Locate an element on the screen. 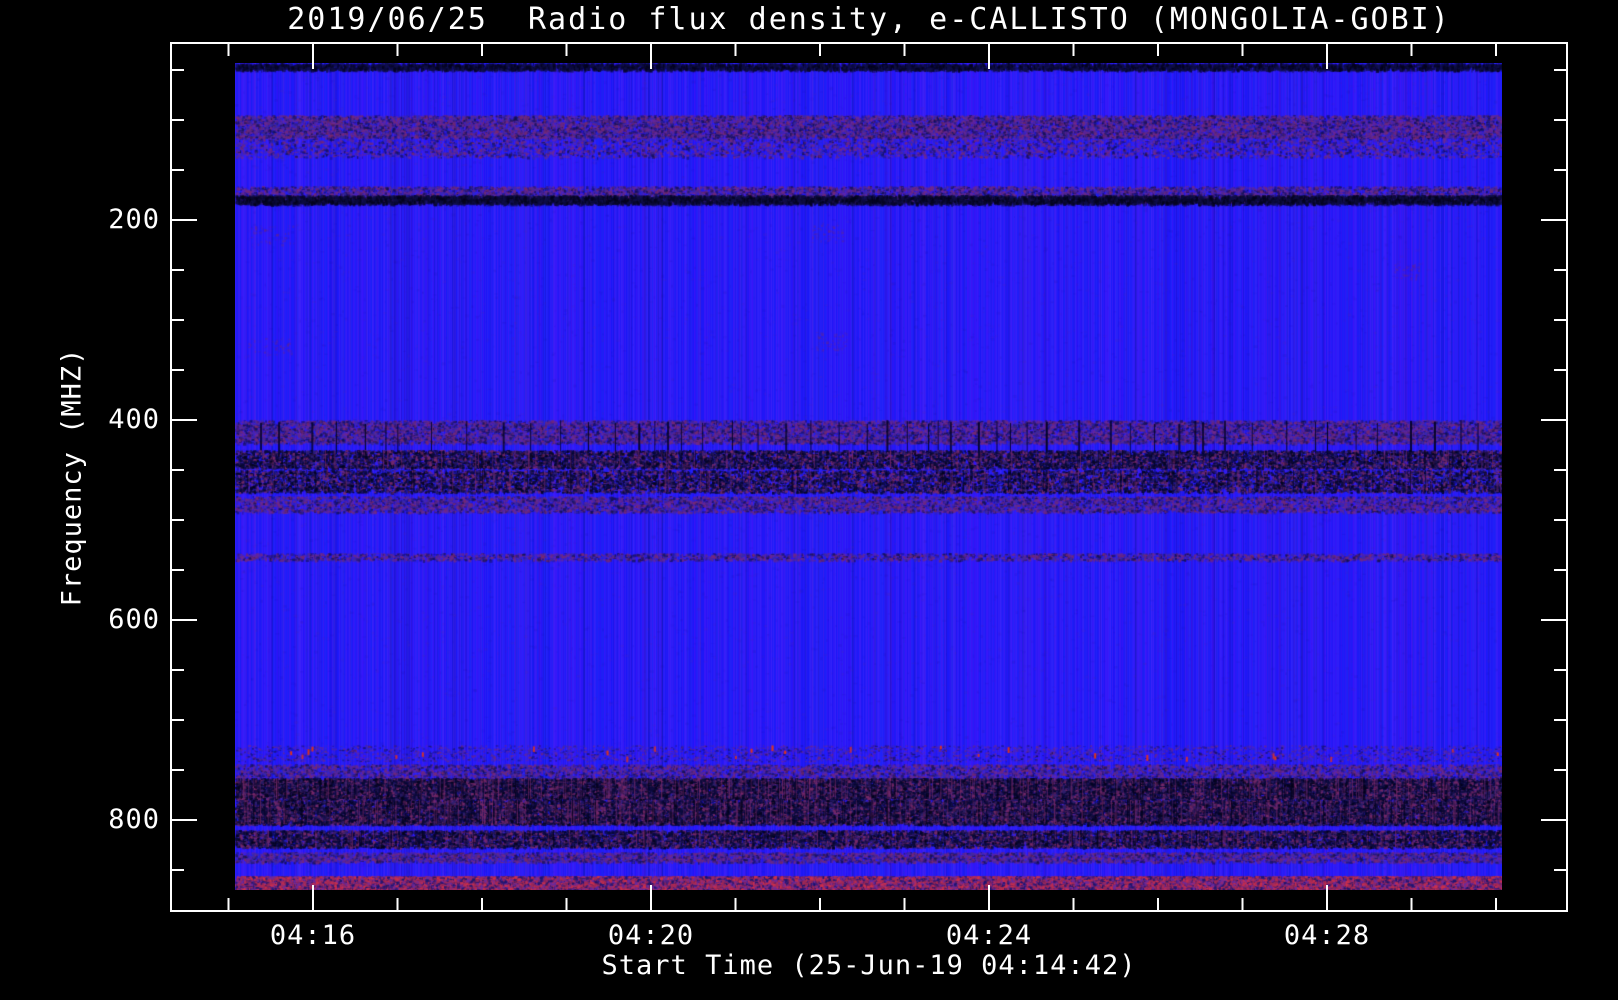  x-tick-label-0416: 04:16 is located at coordinates (313, 935).